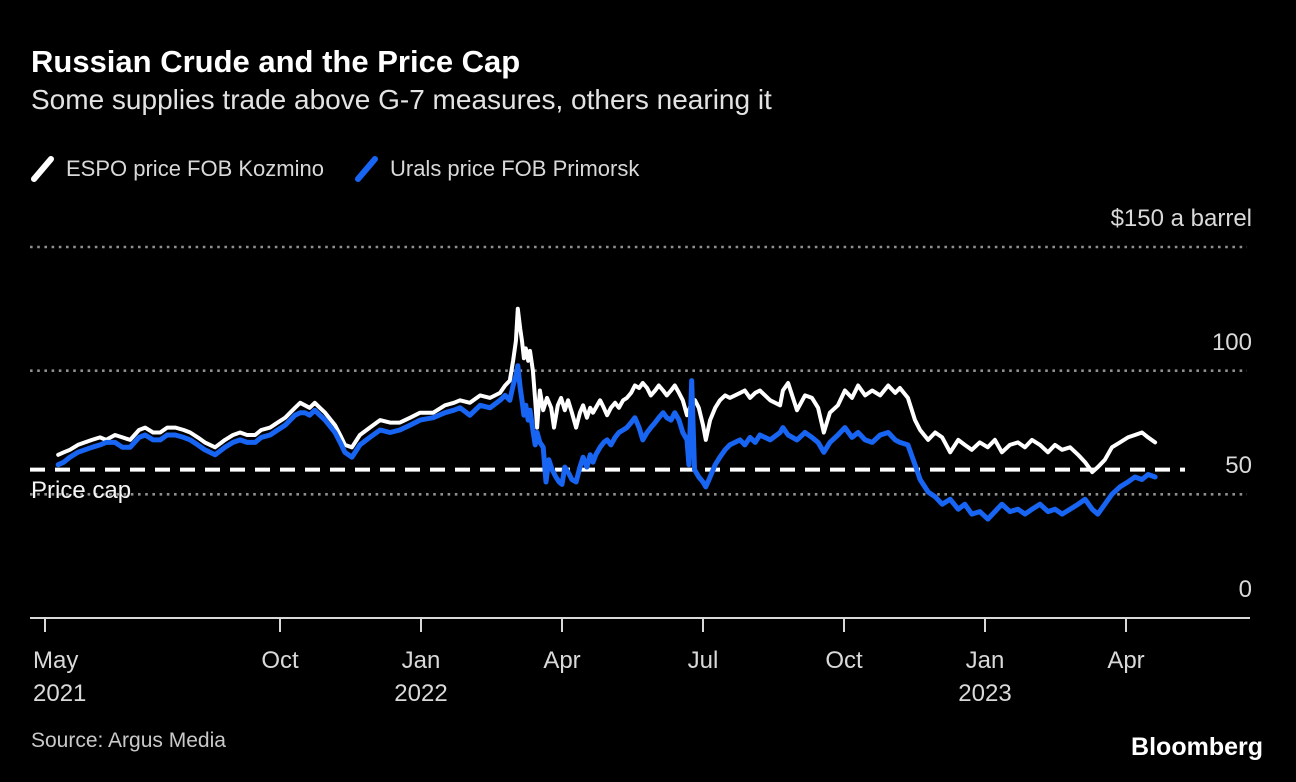 The height and width of the screenshot is (782, 1296). Describe the element at coordinates (276, 61) in the screenshot. I see `page-title: Russian Crude and the Price Cap` at that location.